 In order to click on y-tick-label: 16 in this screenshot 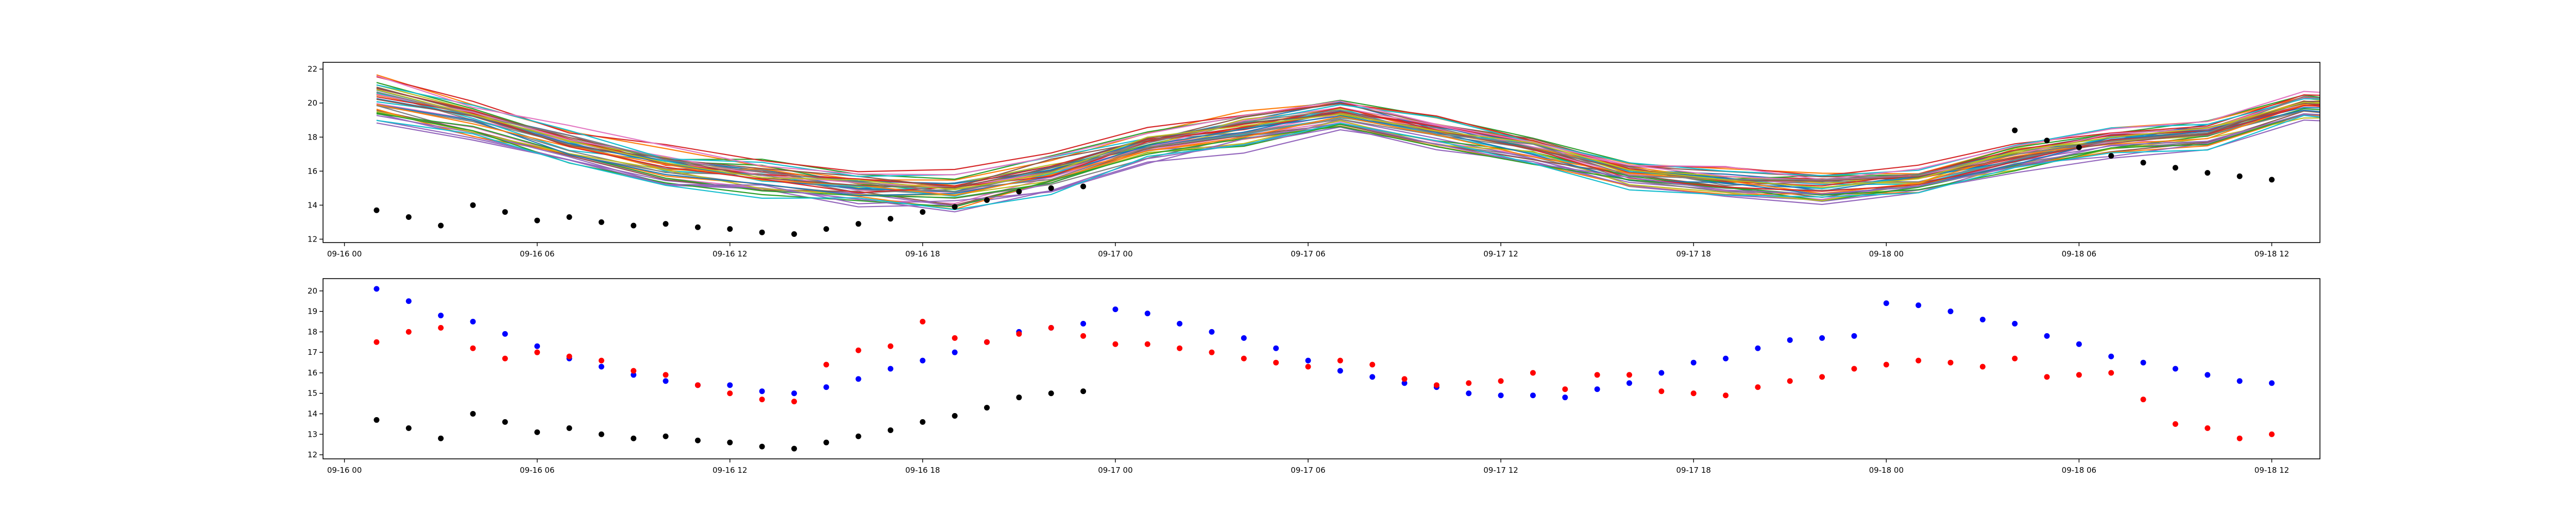, I will do `click(312, 171)`.